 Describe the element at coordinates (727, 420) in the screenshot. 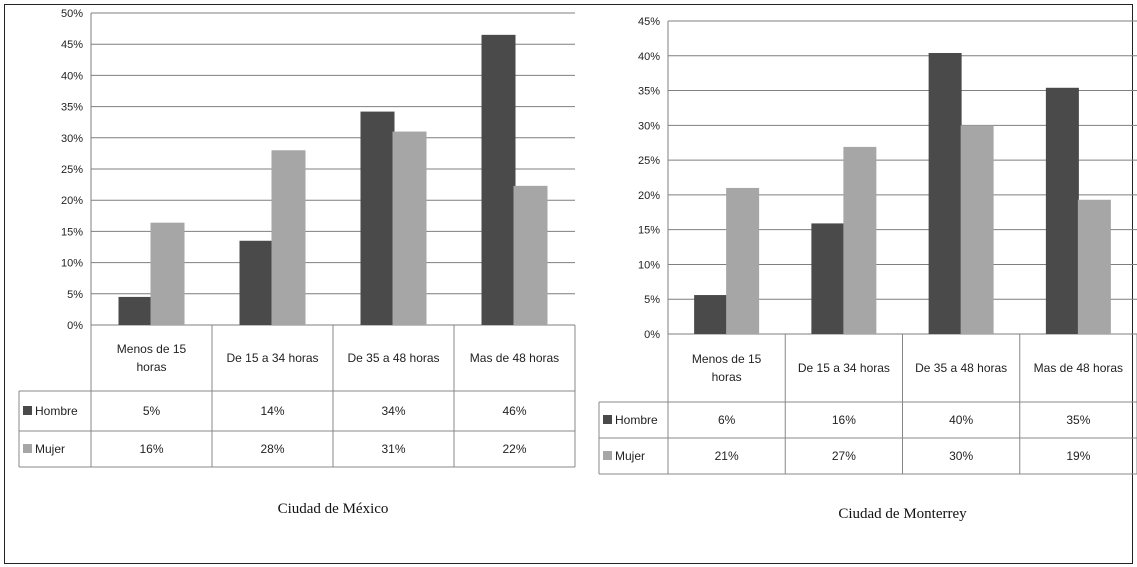

I see `data-label: 6%` at that location.